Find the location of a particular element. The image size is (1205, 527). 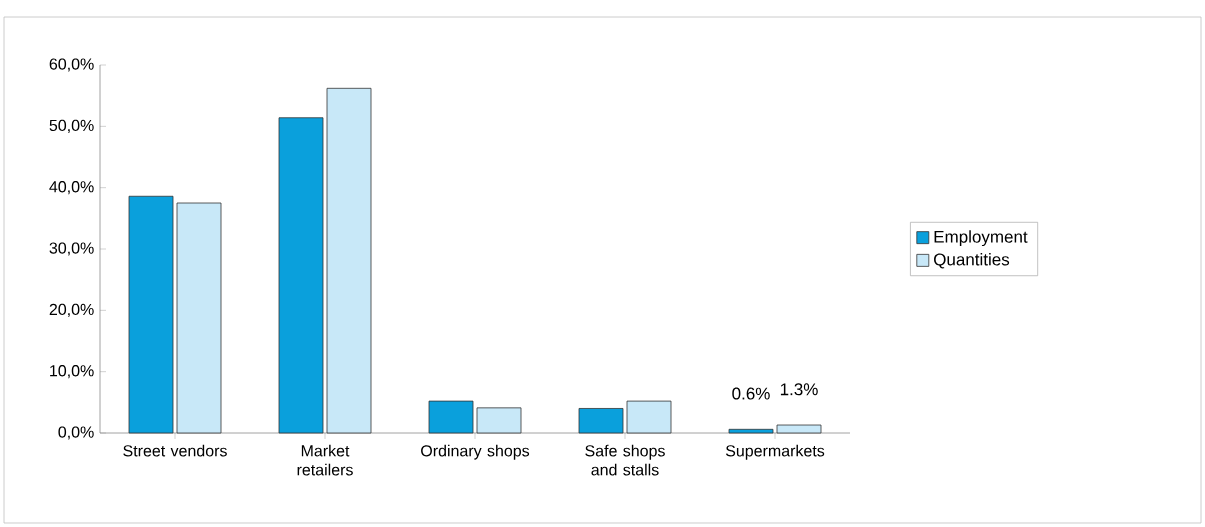

y-tick-label: 30,0% is located at coordinates (71, 249).